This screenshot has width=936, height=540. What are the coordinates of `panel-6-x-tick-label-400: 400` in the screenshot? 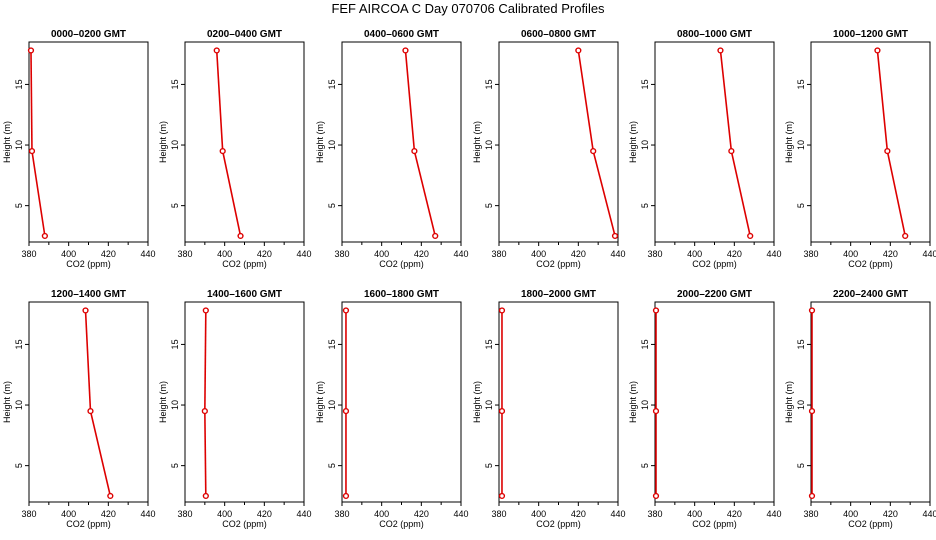 It's located at (850, 254).